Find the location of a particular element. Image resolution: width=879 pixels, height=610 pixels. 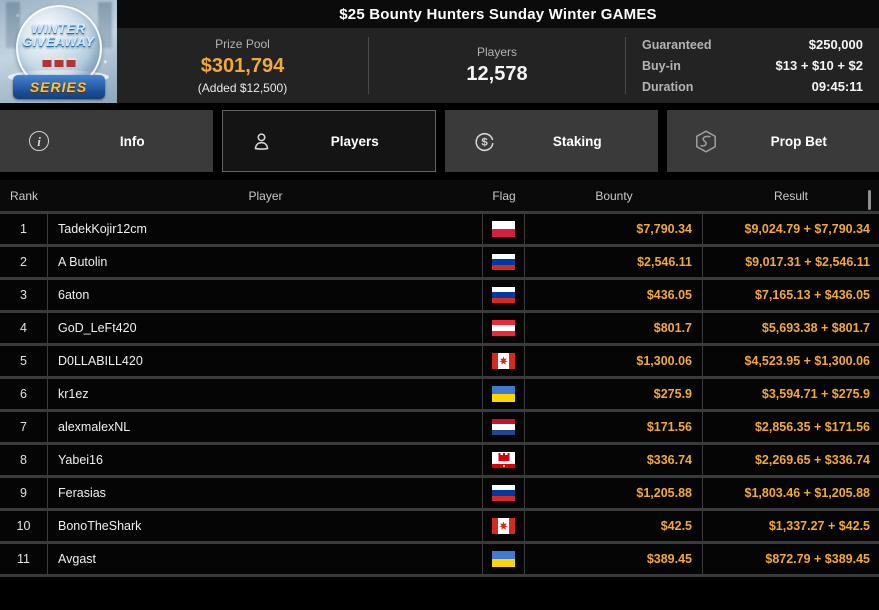

result-cell: $9,024.79 + $7,790.34 is located at coordinates (807, 229).